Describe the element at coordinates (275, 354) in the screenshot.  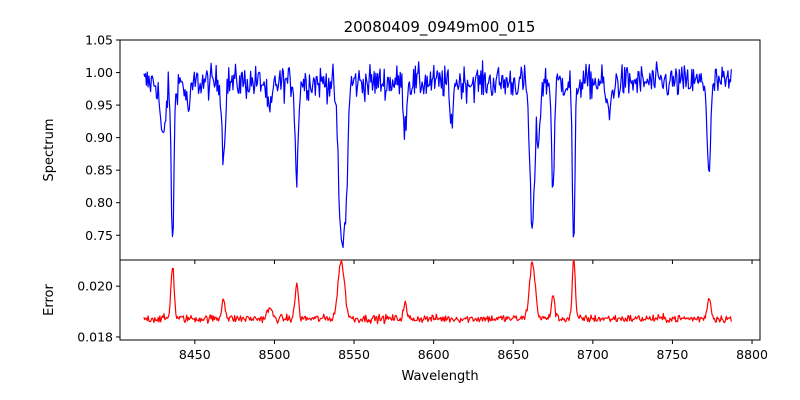
I see `x-tick-label: 8500` at that location.